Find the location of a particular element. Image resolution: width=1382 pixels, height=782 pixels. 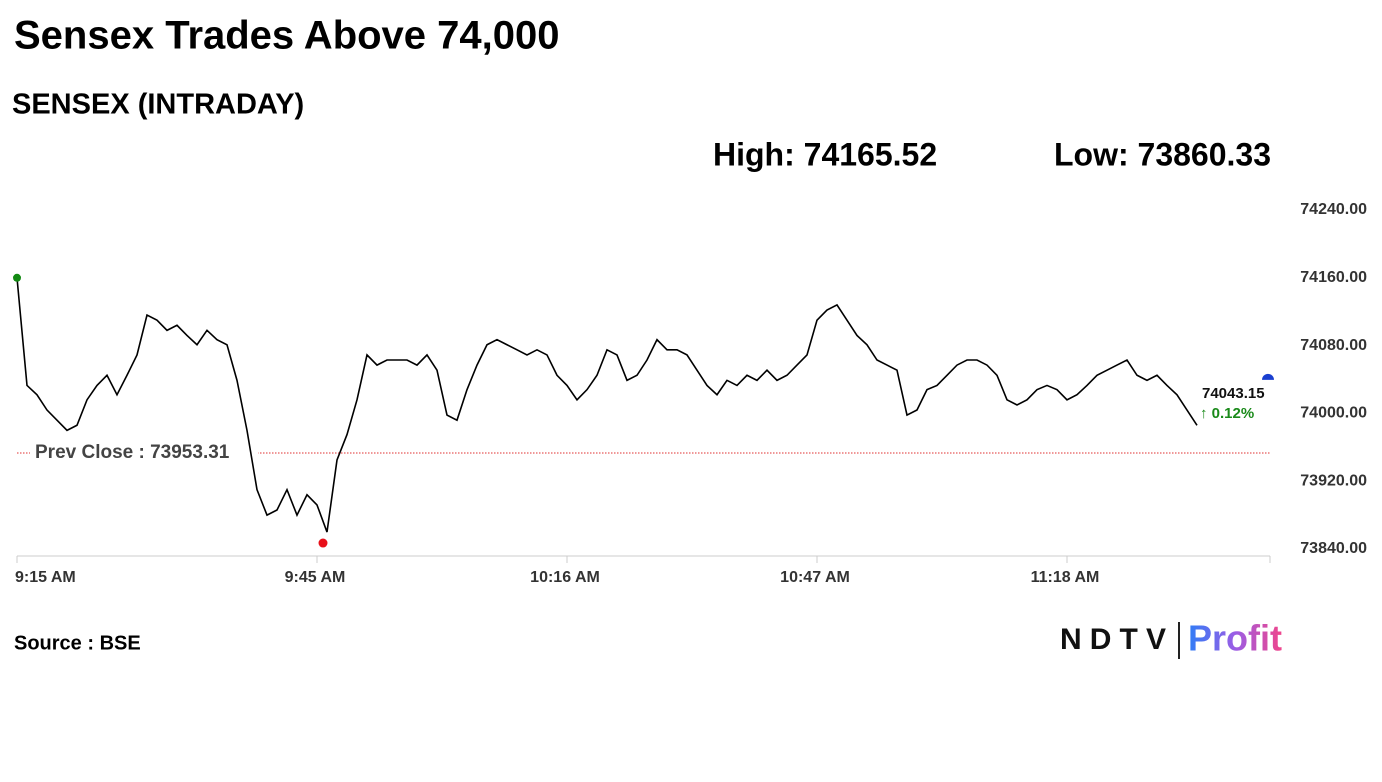

y-tick-label: 74160.00 is located at coordinates (1333, 277).